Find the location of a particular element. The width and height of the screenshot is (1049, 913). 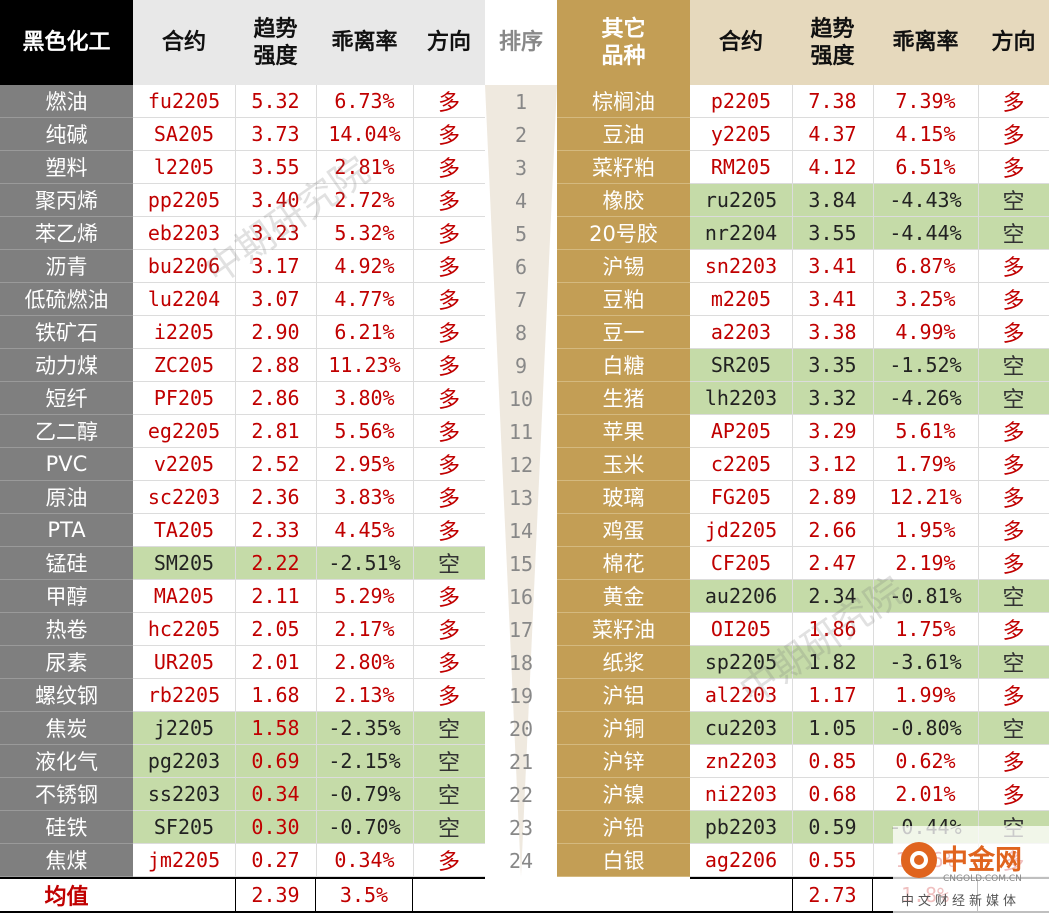

right-row-name: 沪镍 is located at coordinates (623, 794).